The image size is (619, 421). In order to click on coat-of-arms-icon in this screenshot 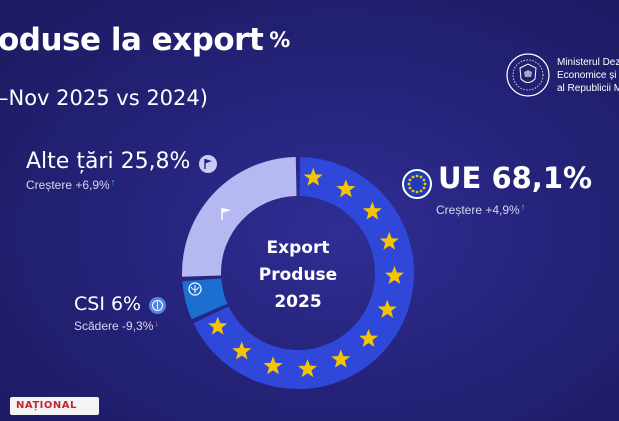, I will do `click(528, 75)`.